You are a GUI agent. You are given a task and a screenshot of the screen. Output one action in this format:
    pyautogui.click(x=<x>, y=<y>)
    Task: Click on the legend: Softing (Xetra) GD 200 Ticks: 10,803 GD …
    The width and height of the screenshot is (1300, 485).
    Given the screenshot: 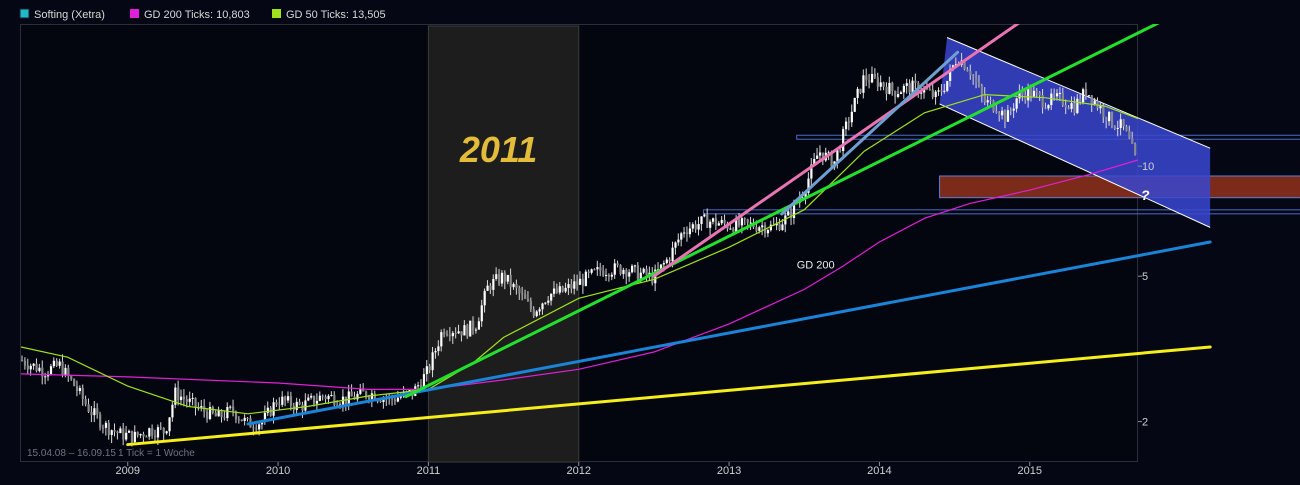 What is the action you would take?
    pyautogui.click(x=202, y=14)
    